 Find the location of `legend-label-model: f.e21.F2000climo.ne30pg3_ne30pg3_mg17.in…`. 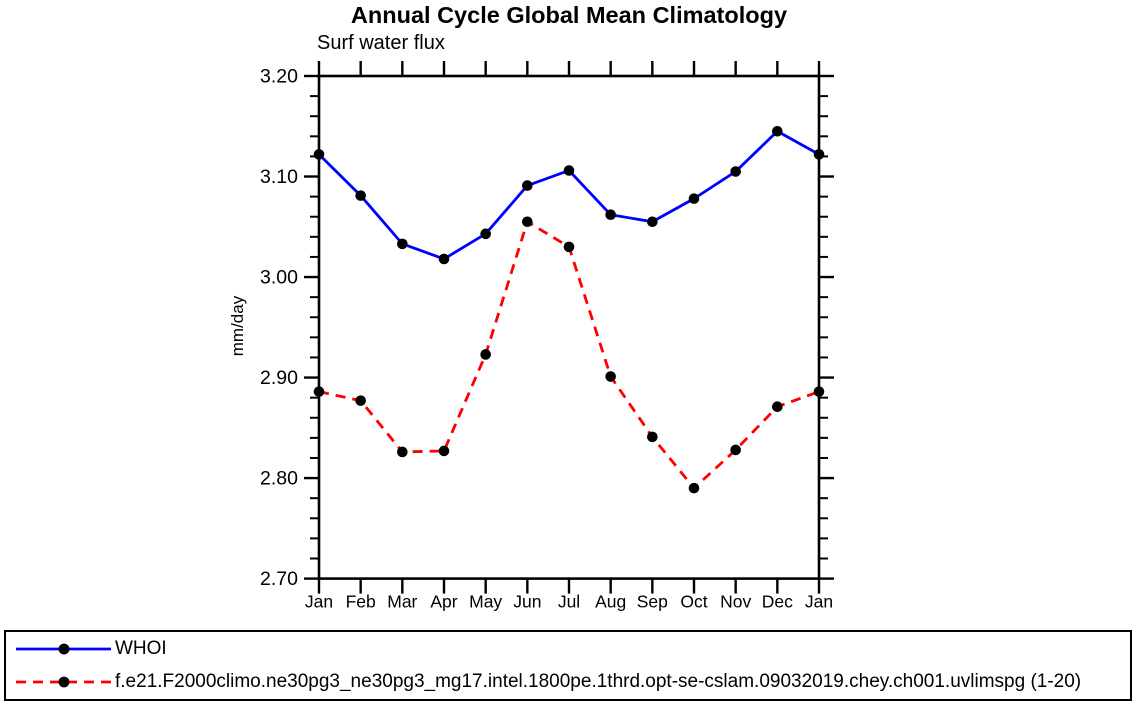

legend-label-model: f.e21.F2000climo.ne30pg3_ne30pg3_mg17.in… is located at coordinates (598, 681).